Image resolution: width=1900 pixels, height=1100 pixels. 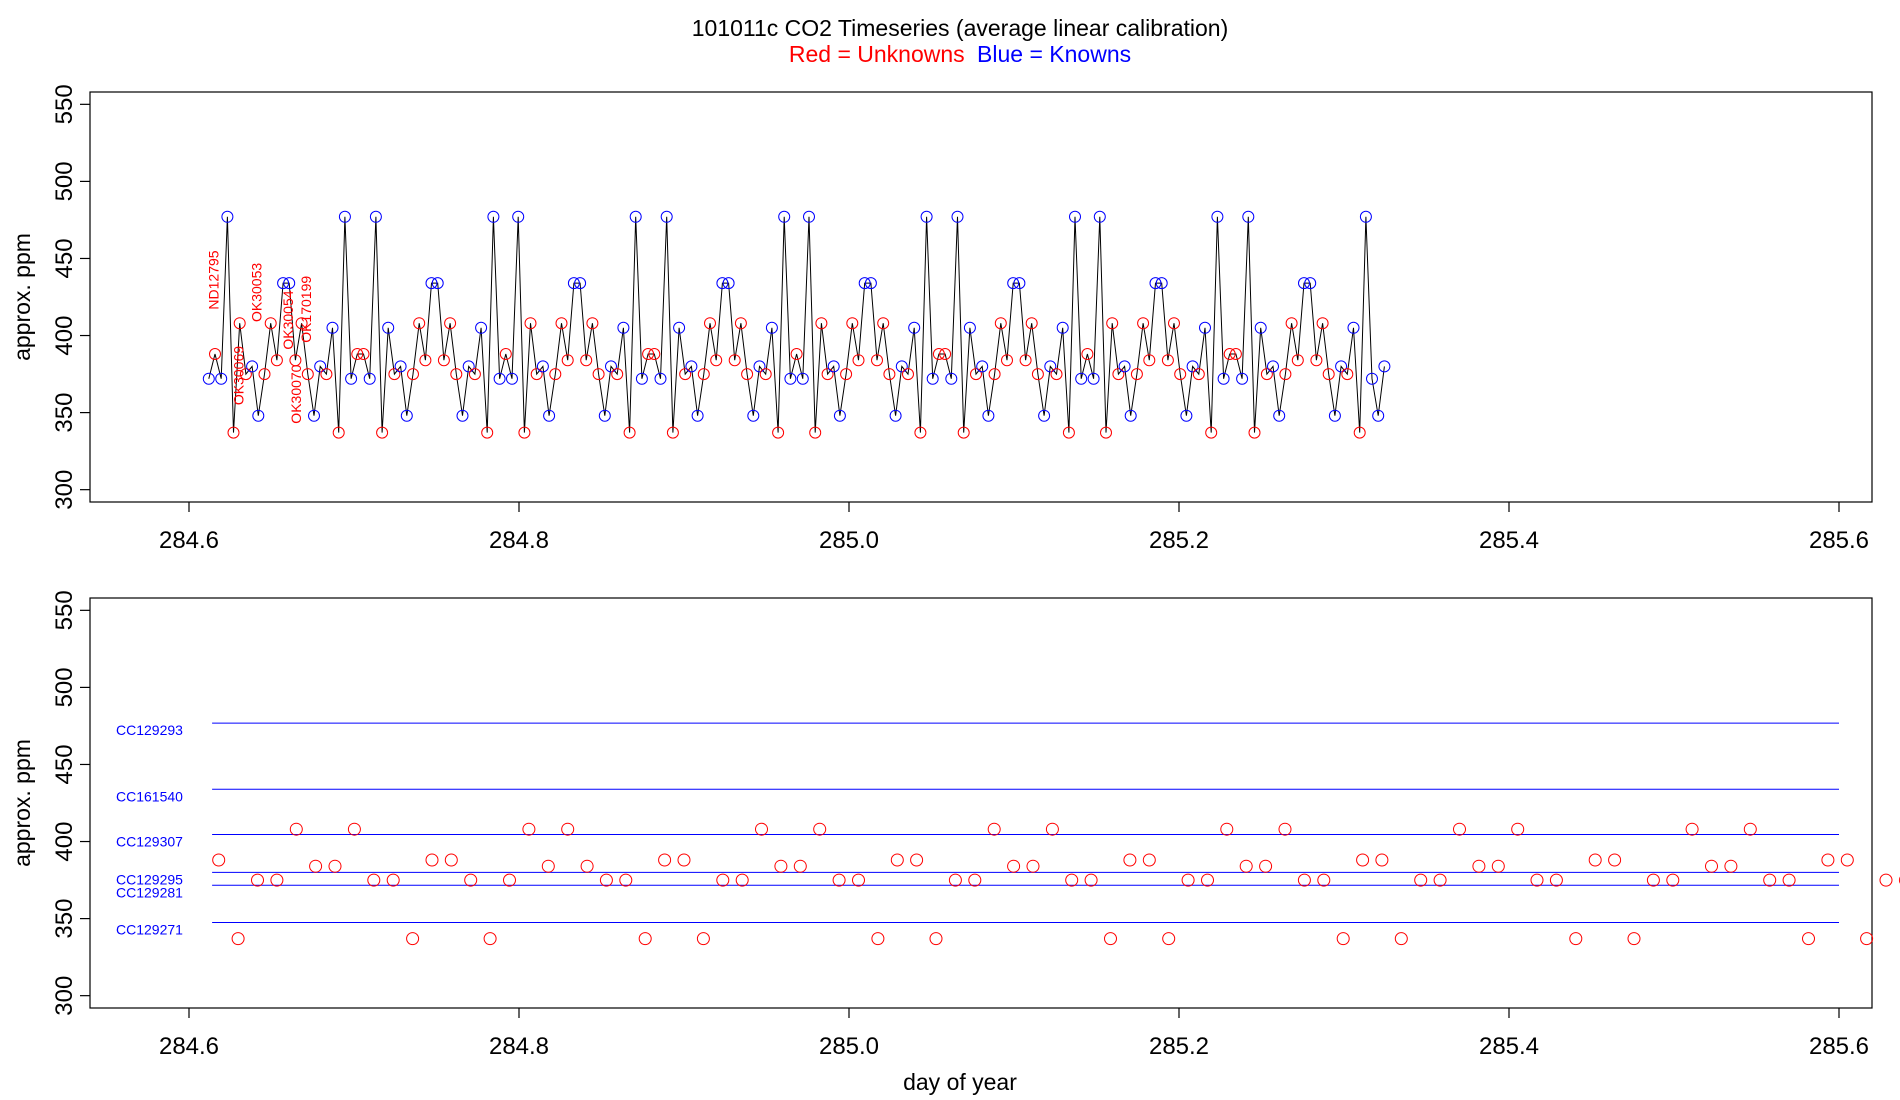 What do you see at coordinates (296, 393) in the screenshot?
I see `sample-label: OK30070` at bounding box center [296, 393].